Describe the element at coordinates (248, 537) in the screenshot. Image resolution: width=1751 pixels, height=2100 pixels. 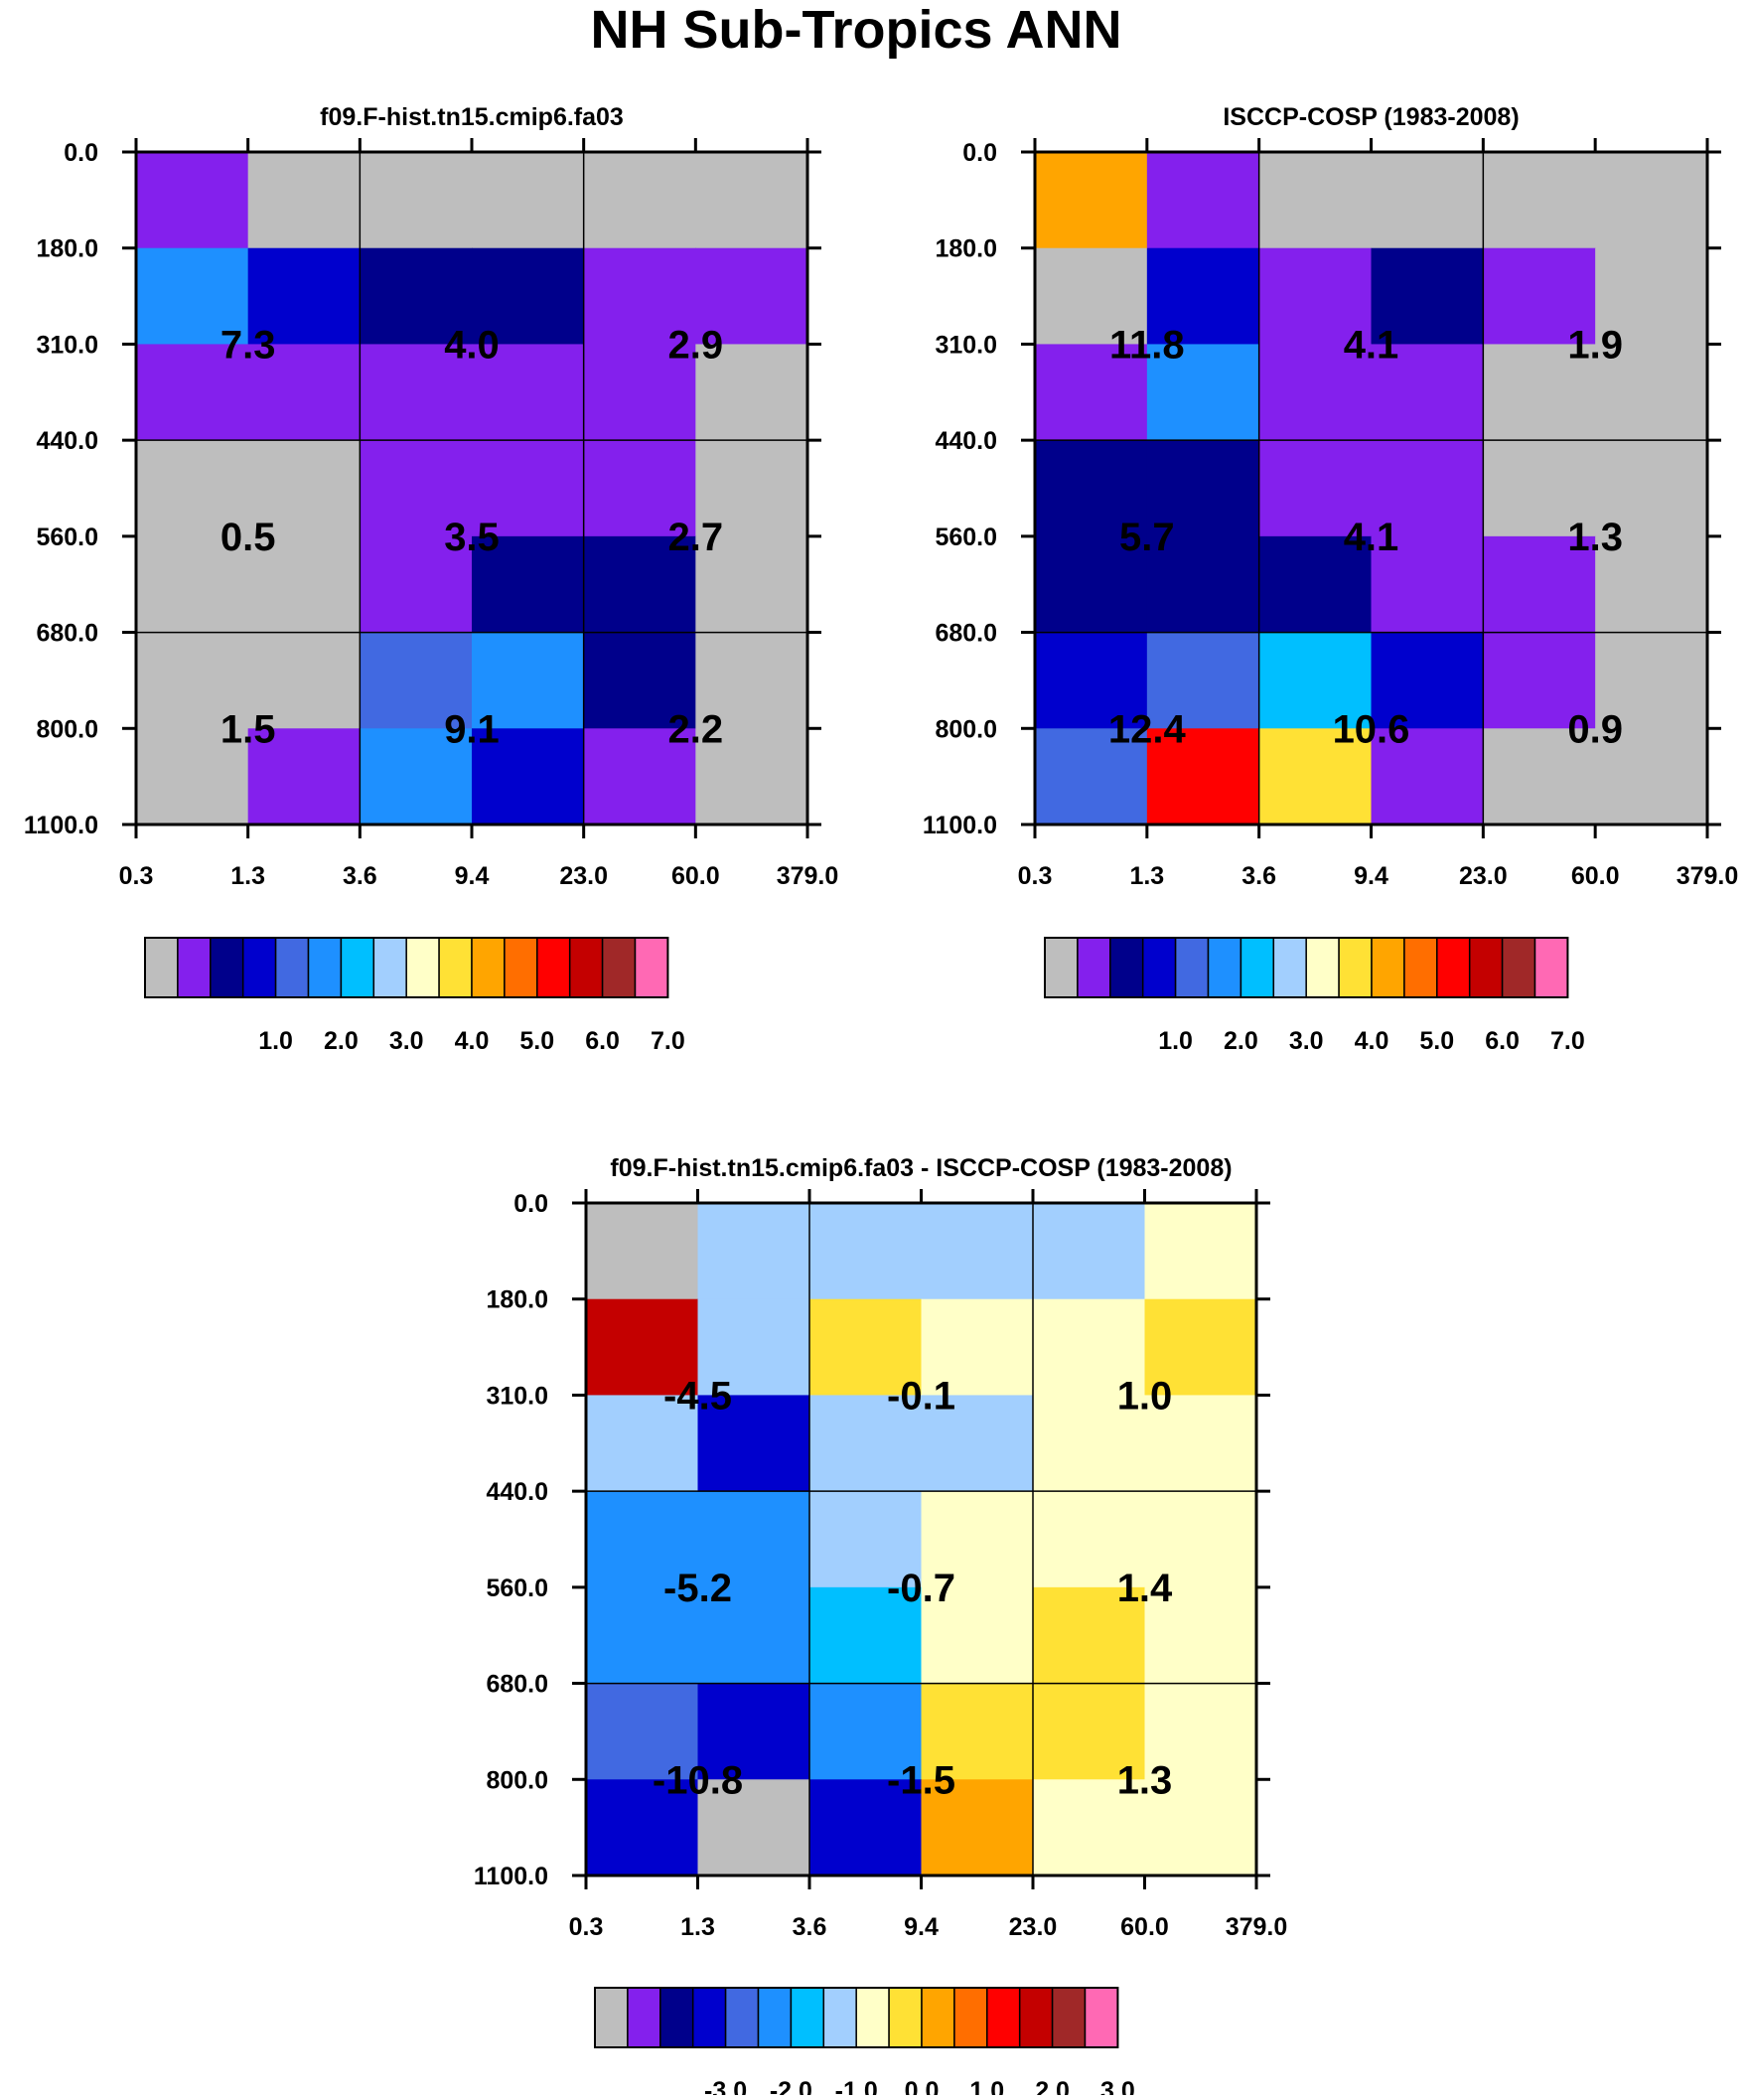
I see `block-value-label: 0.5` at that location.